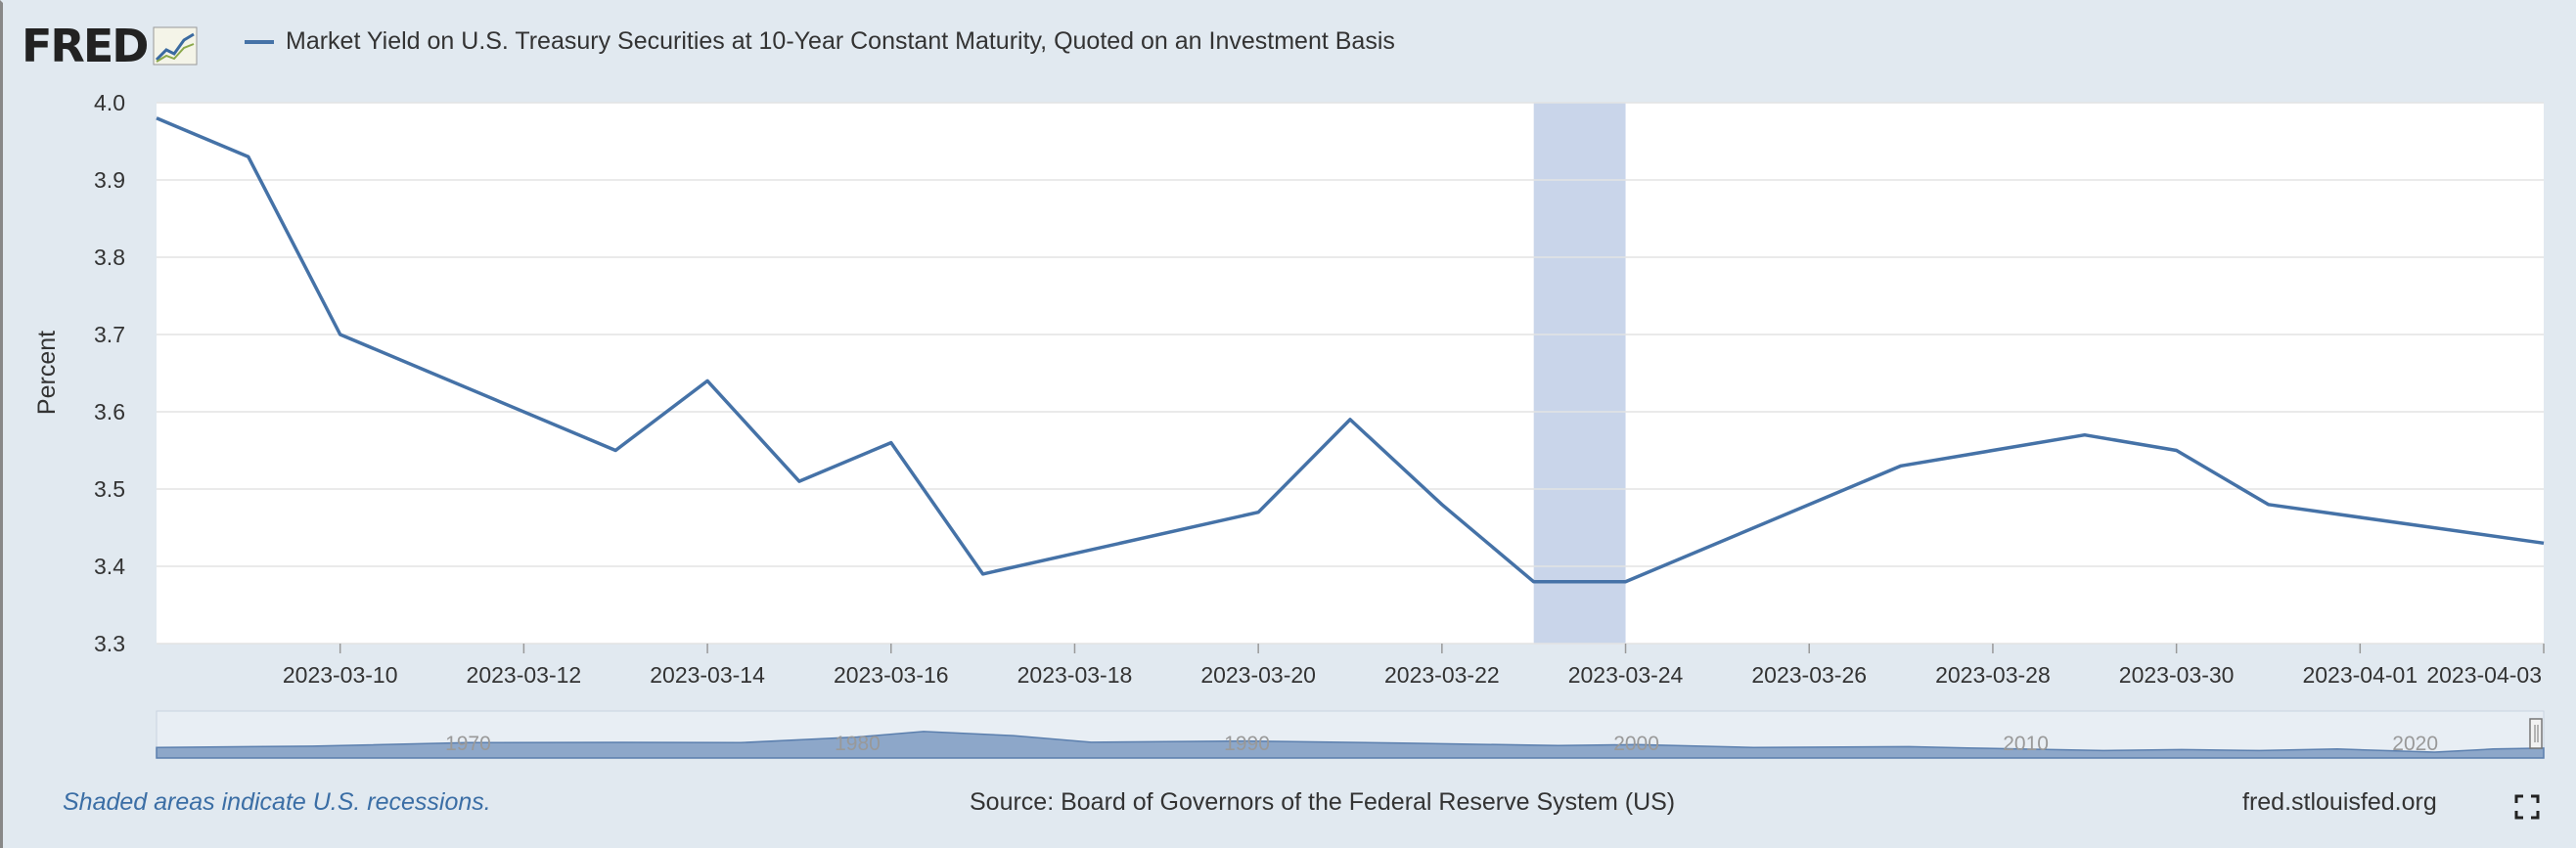 The height and width of the screenshot is (848, 2576). Describe the element at coordinates (47, 373) in the screenshot. I see `y-axis-label: Percent` at that location.